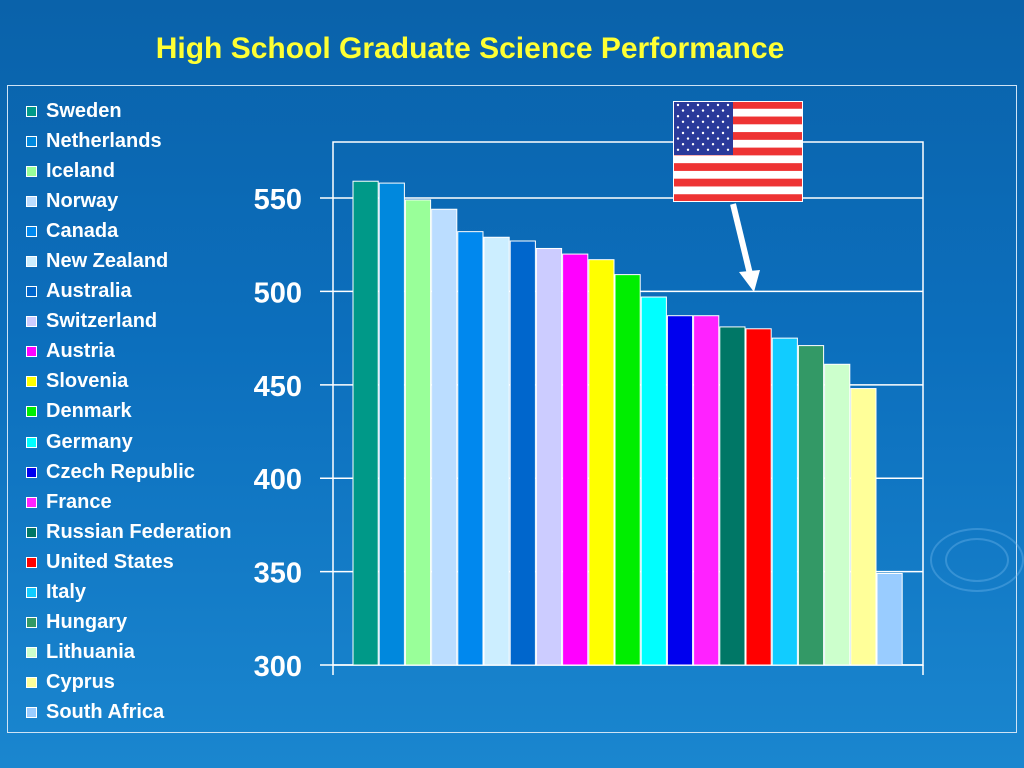 The height and width of the screenshot is (768, 1024). I want to click on bar-italy, so click(784, 501).